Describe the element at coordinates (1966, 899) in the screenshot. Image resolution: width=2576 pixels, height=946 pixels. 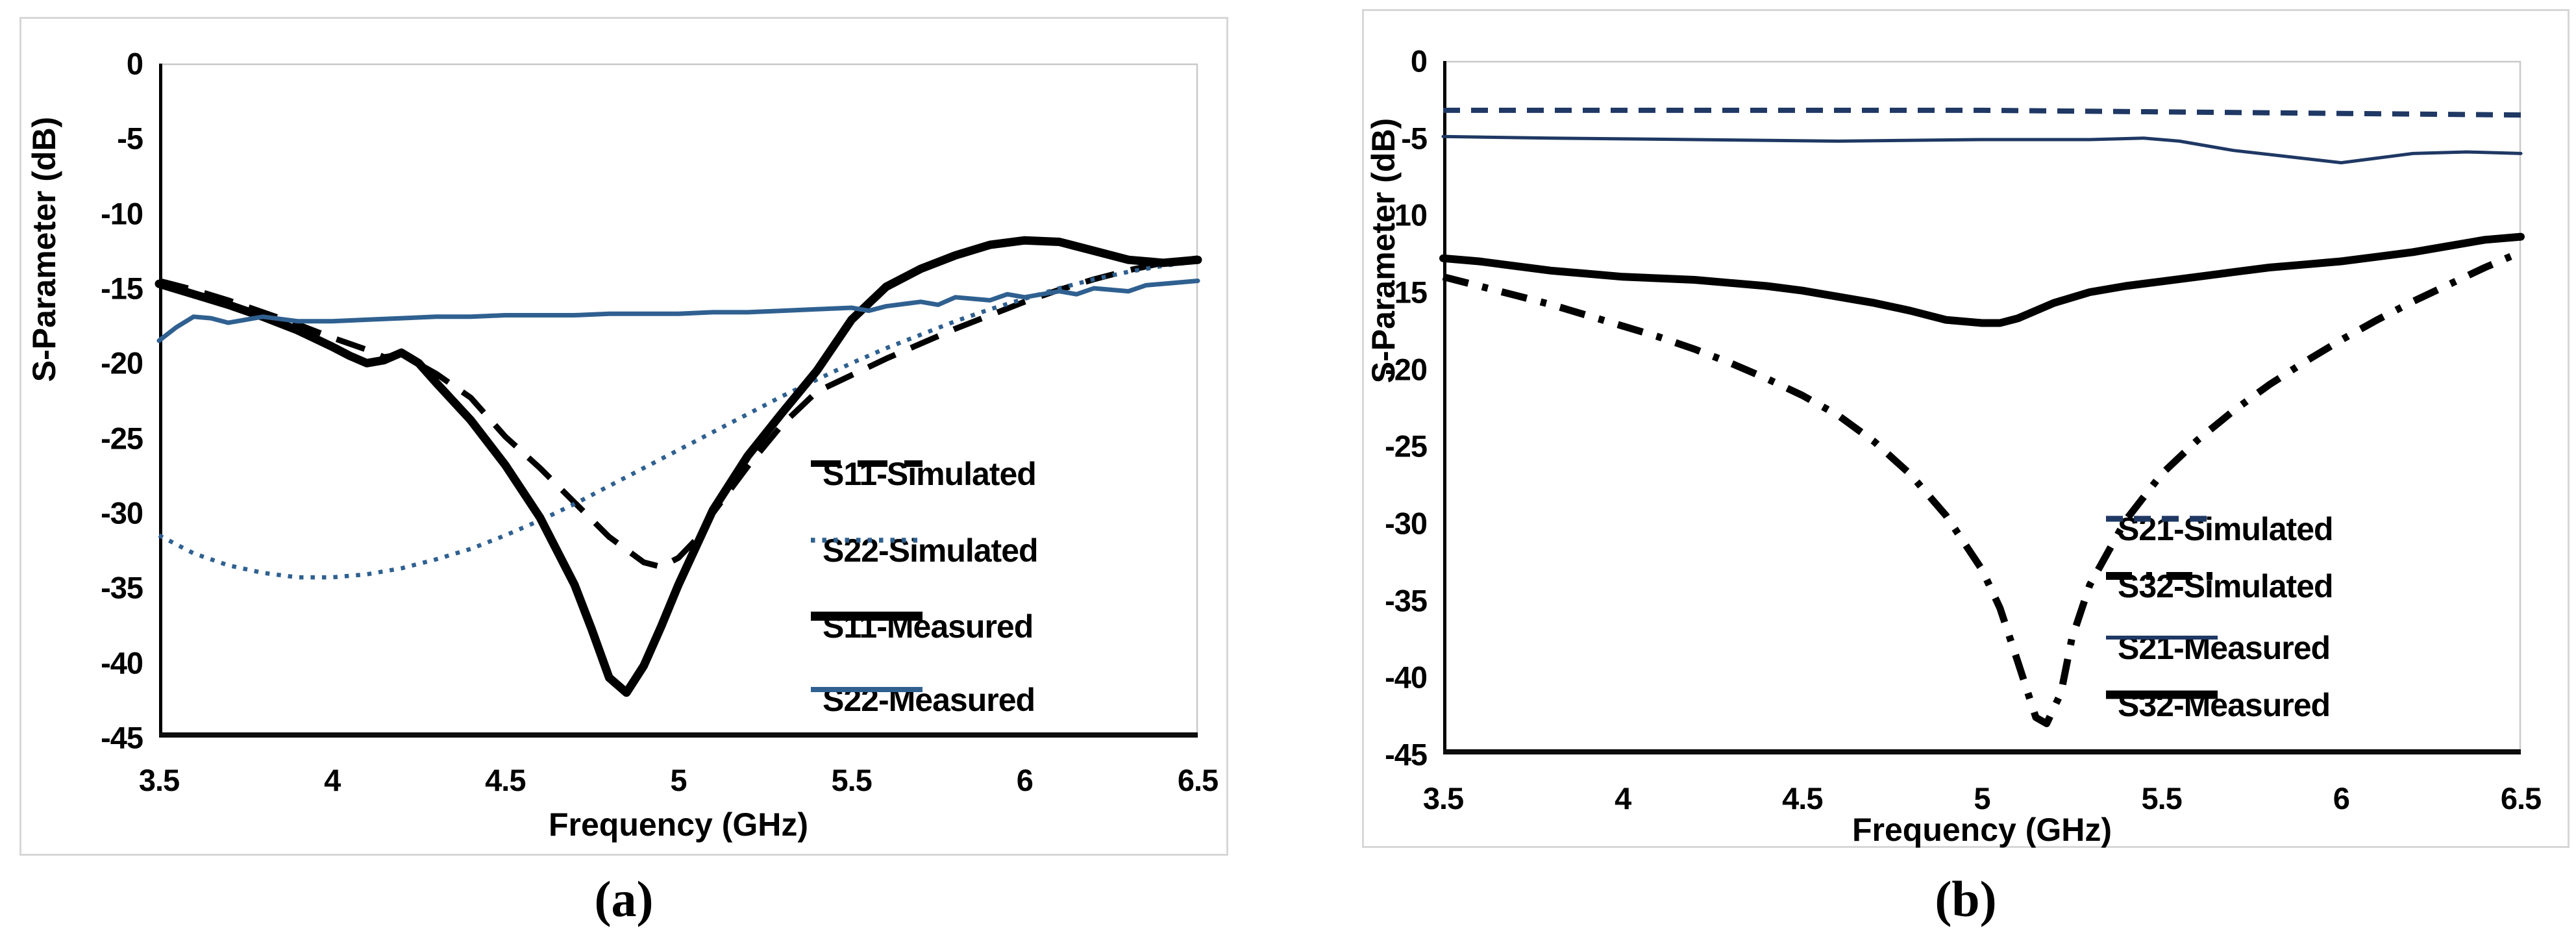
I see `subfigure-caption-b: (b)` at that location.